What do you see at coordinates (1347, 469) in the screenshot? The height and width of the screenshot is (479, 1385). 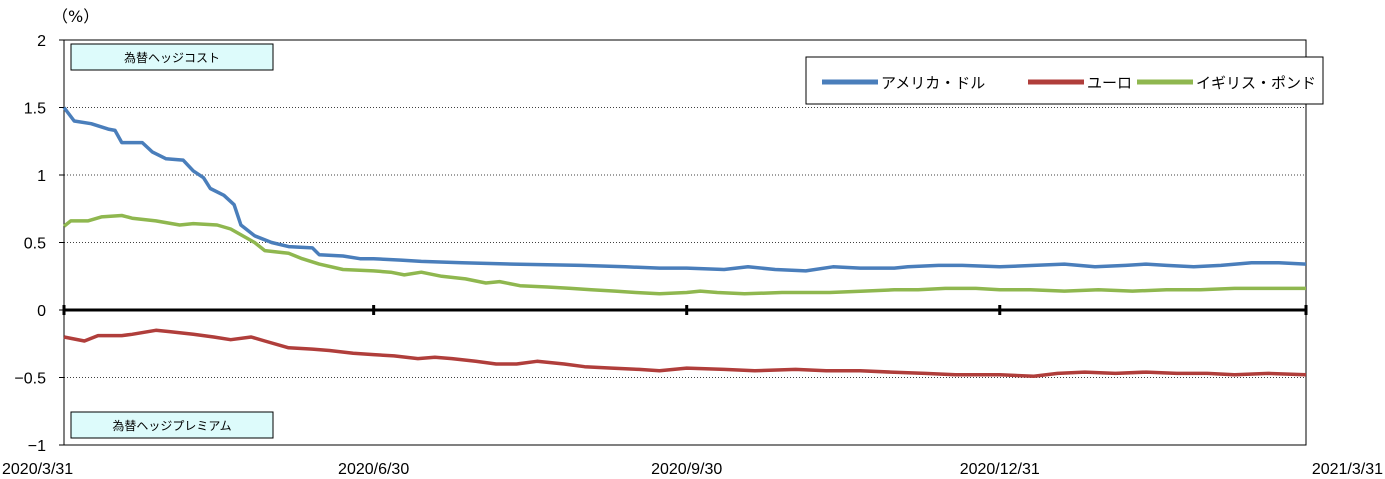 I see `x-tick-label: 2021/3/31` at bounding box center [1347, 469].